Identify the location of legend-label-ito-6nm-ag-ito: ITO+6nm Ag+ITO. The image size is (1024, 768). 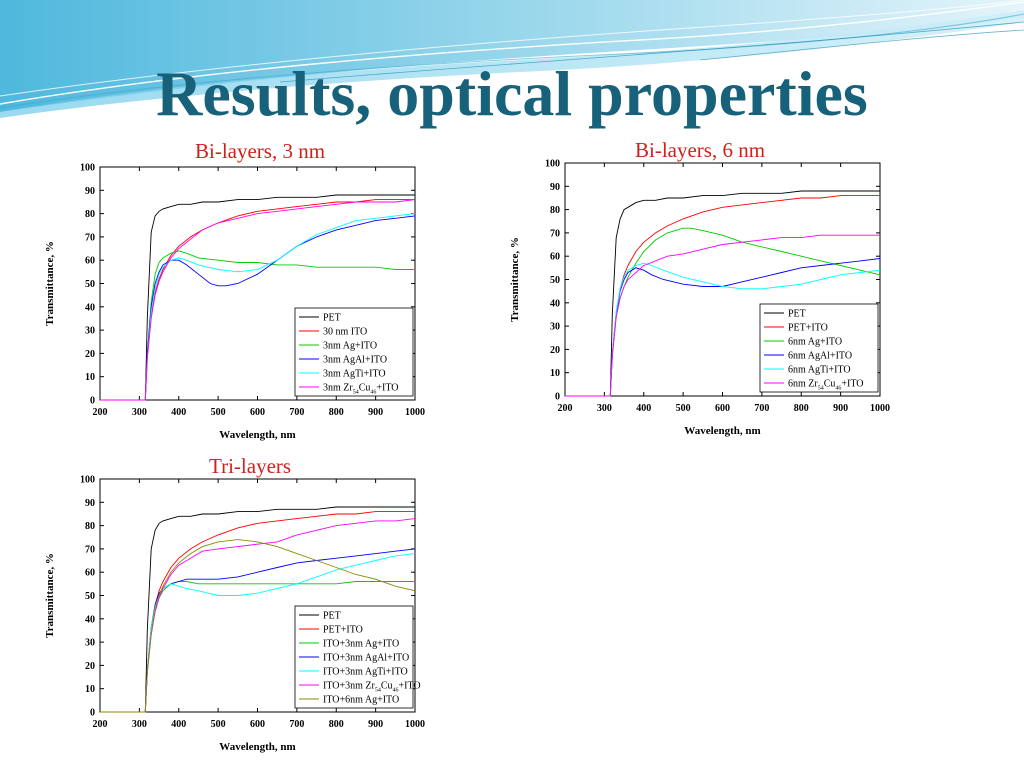
(361, 700).